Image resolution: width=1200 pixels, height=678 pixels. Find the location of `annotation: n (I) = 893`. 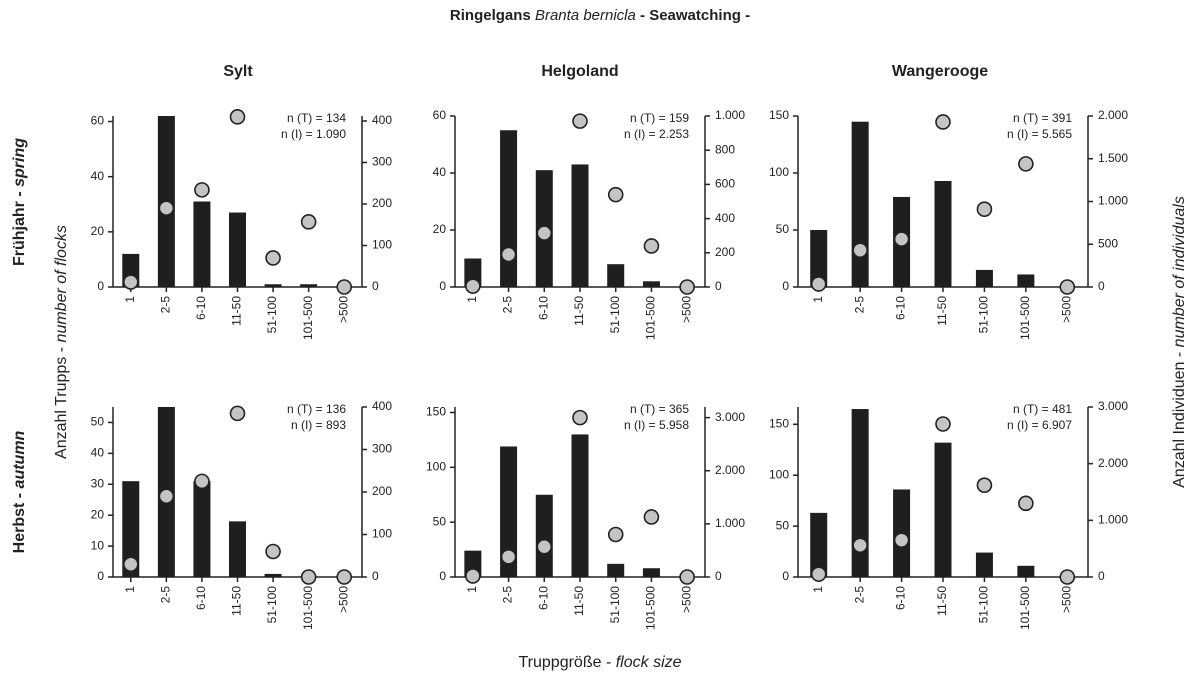

annotation: n (I) = 893 is located at coordinates (318, 425).